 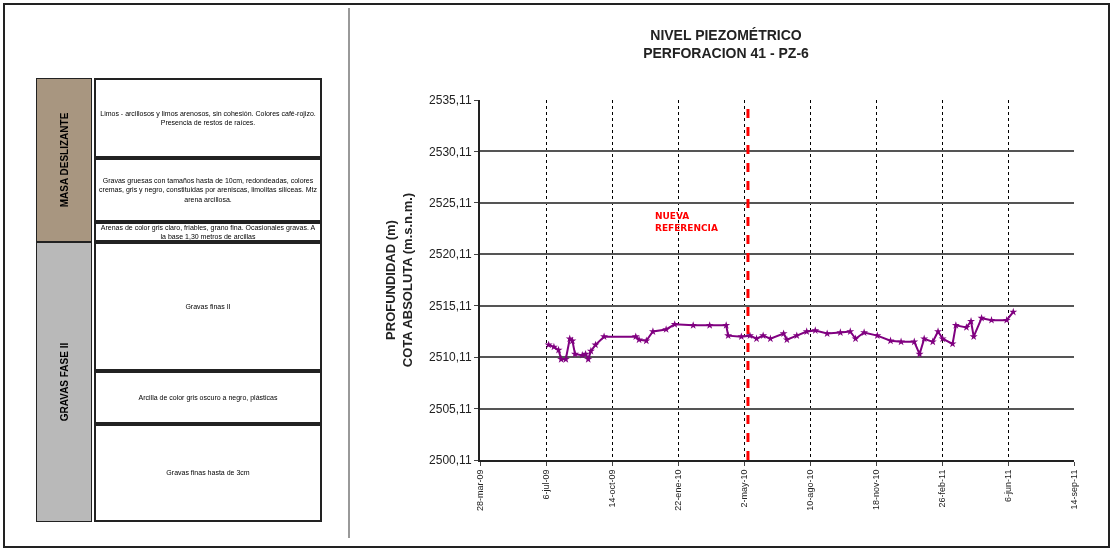 What do you see at coordinates (809, 490) in the screenshot?
I see `x-tick-label: 10-ago-10` at bounding box center [809, 490].